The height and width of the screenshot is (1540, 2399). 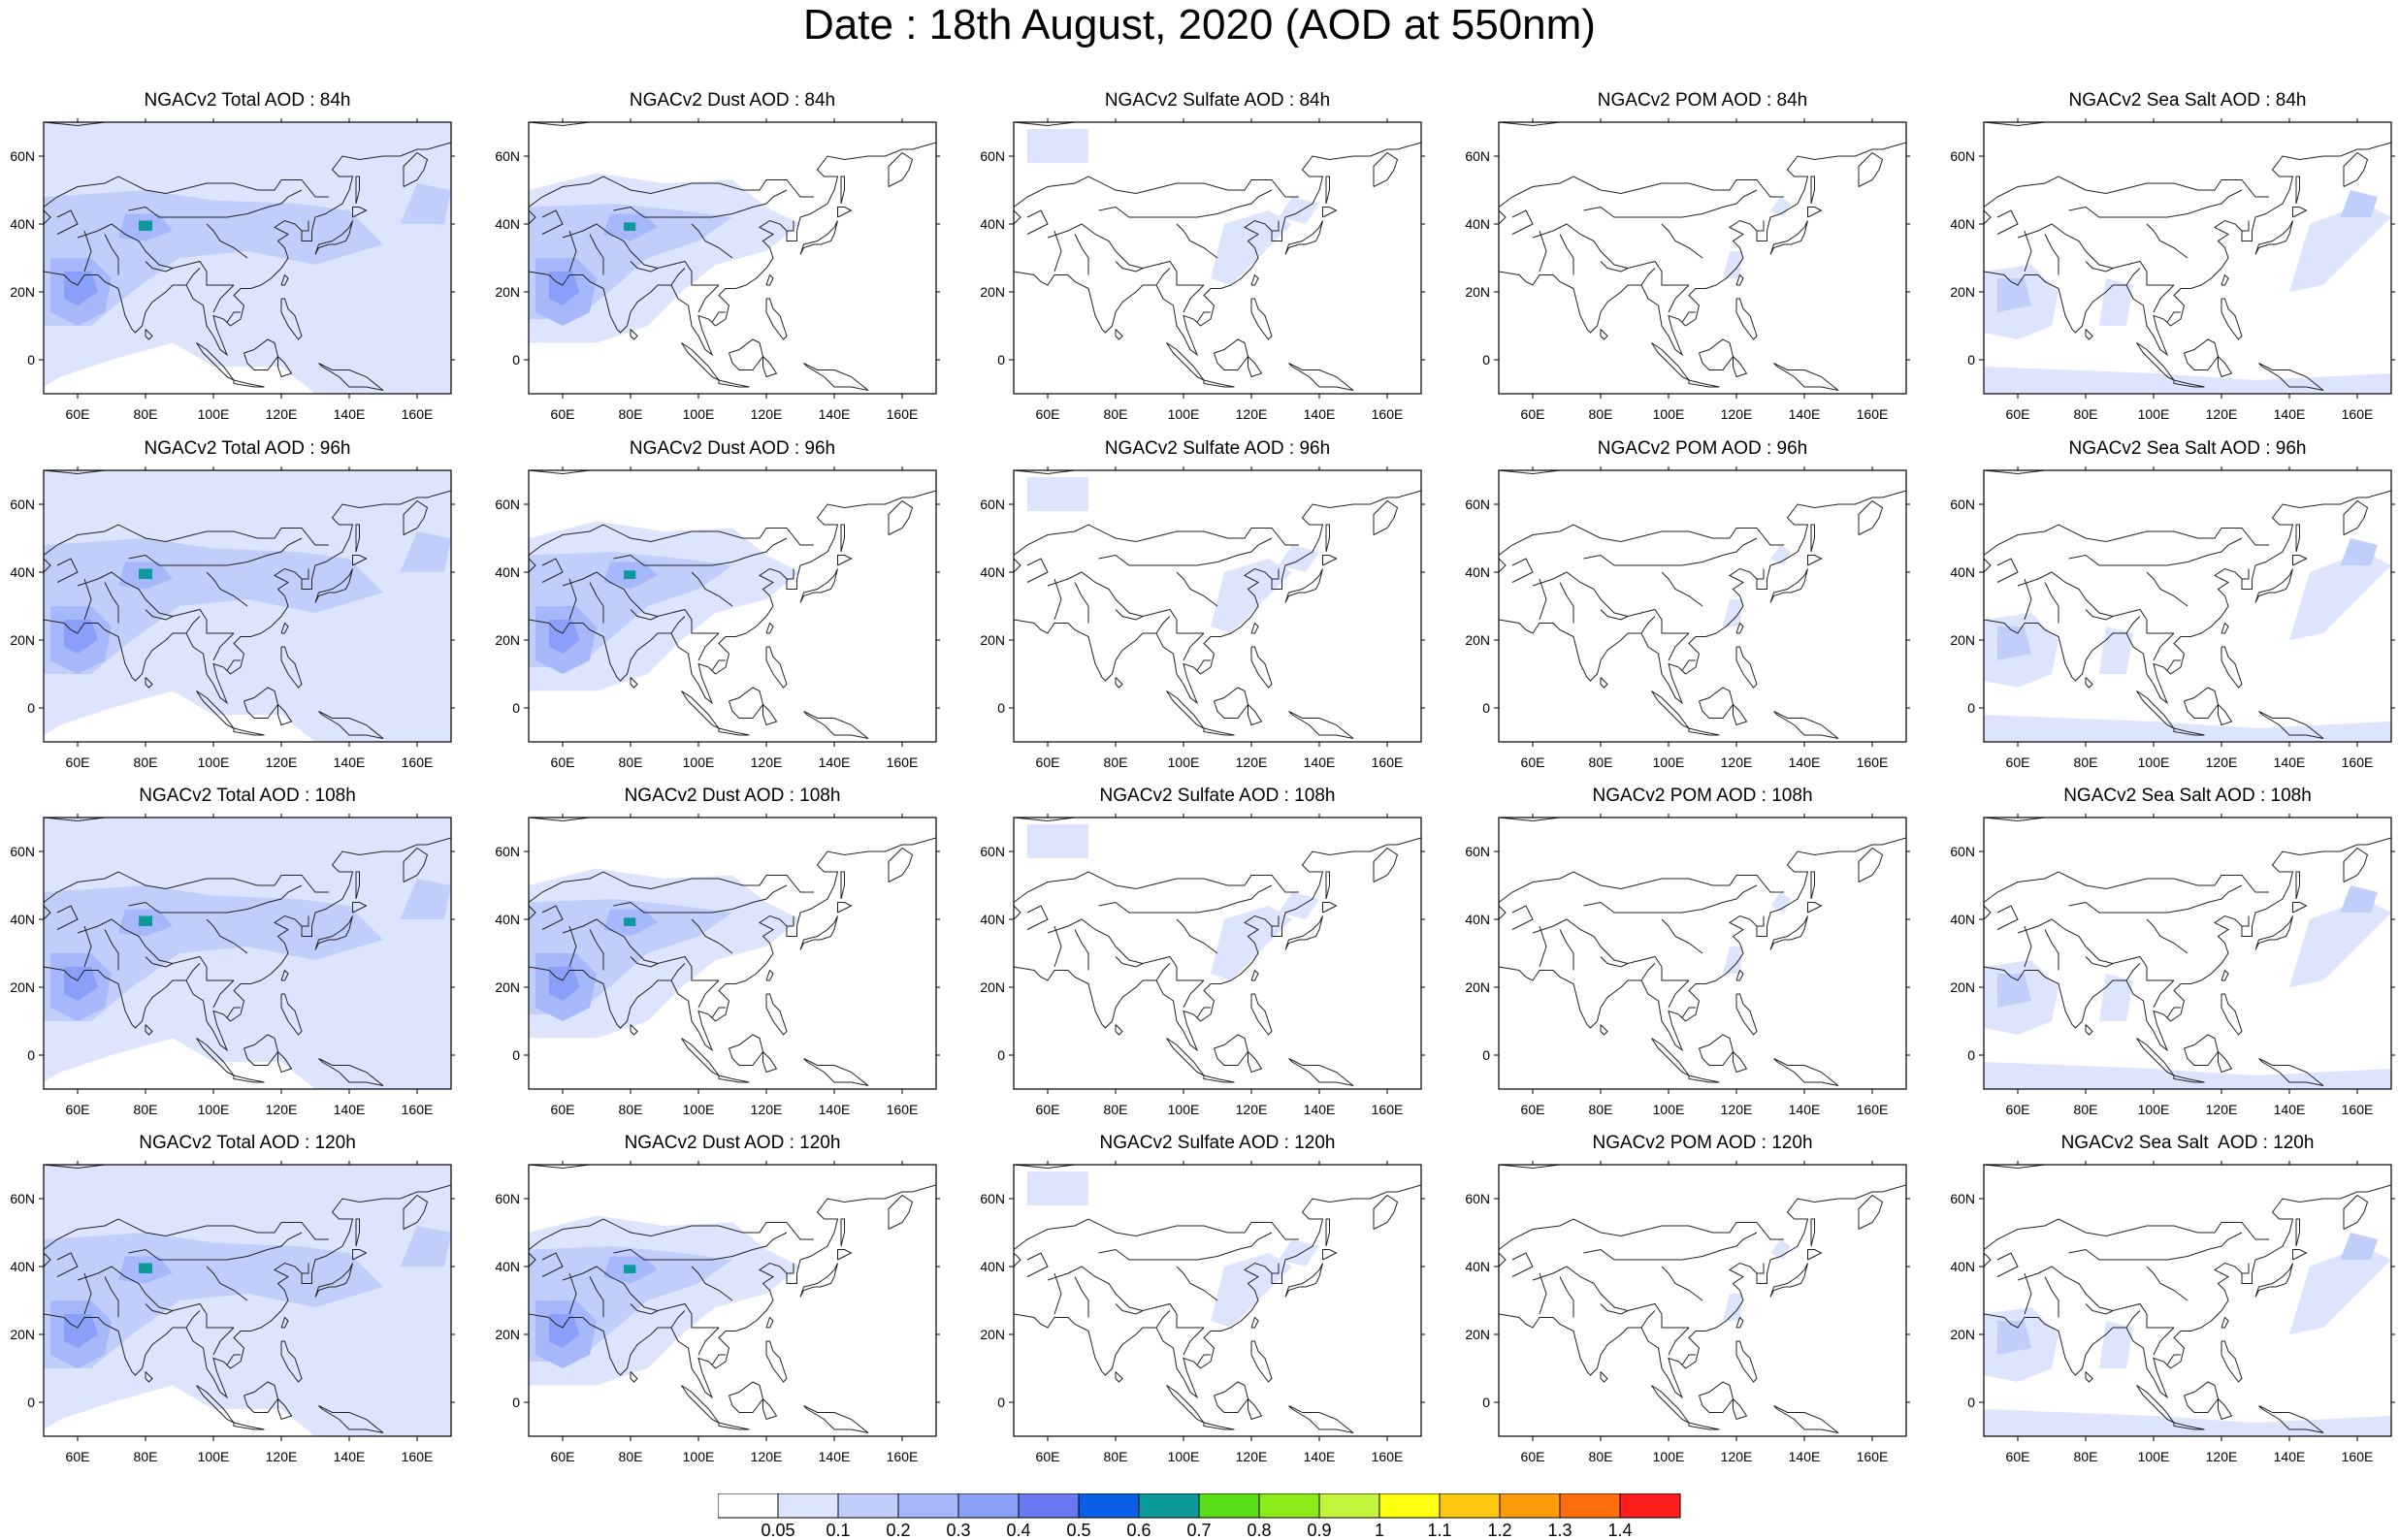 What do you see at coordinates (733, 796) in the screenshot?
I see `panel-title: NGACv2 Dust AOD : 108h` at bounding box center [733, 796].